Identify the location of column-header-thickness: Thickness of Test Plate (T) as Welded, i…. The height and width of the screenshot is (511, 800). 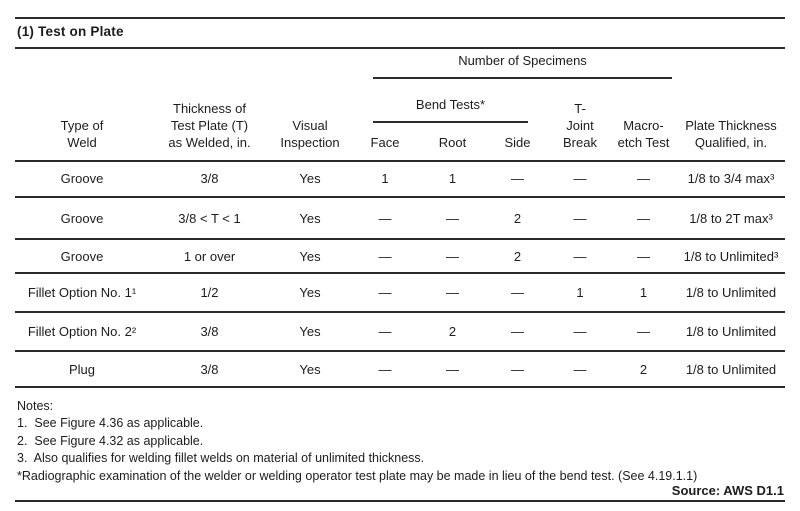
(209, 125).